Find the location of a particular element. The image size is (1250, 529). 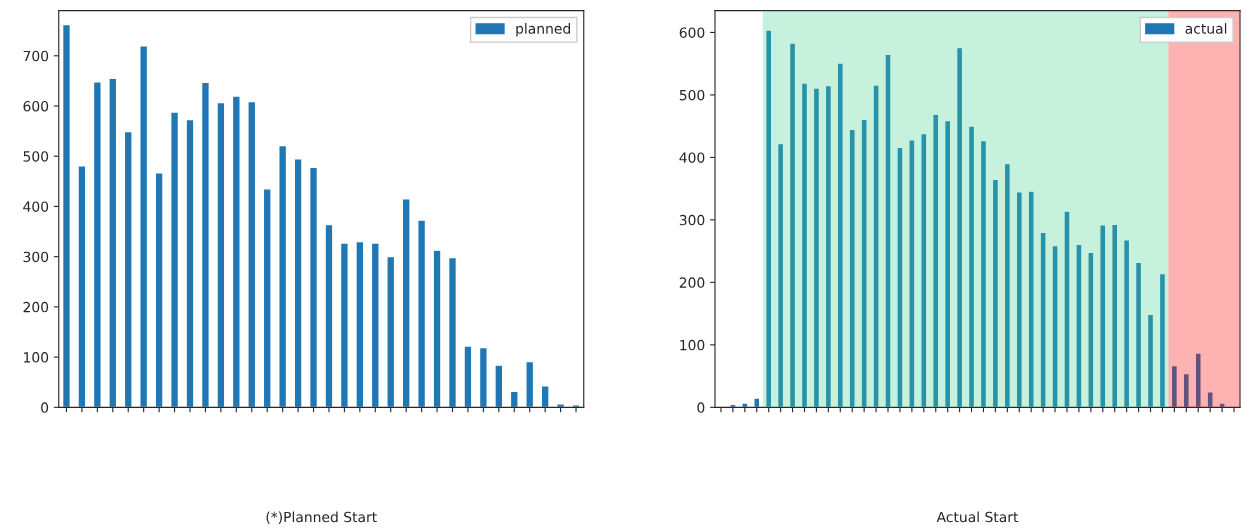

legend-label: actual is located at coordinates (1206, 28).